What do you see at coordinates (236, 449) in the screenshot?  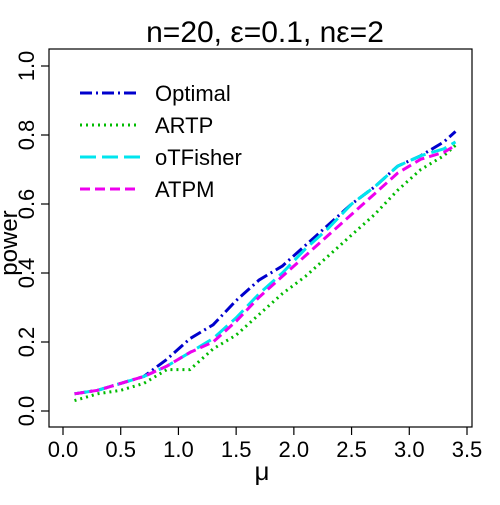 I see `x-tick-label: 1.5` at bounding box center [236, 449].